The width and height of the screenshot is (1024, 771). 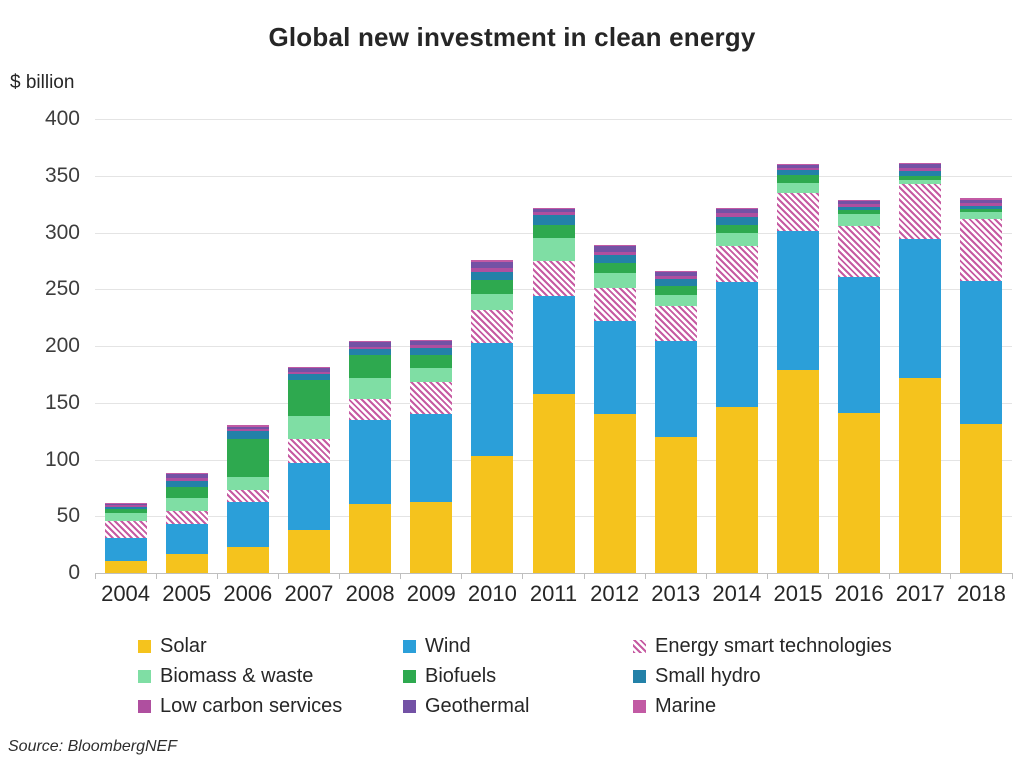 What do you see at coordinates (518, 676) in the screenshot?
I see `legend-item-biofuels: Biofuels` at bounding box center [518, 676].